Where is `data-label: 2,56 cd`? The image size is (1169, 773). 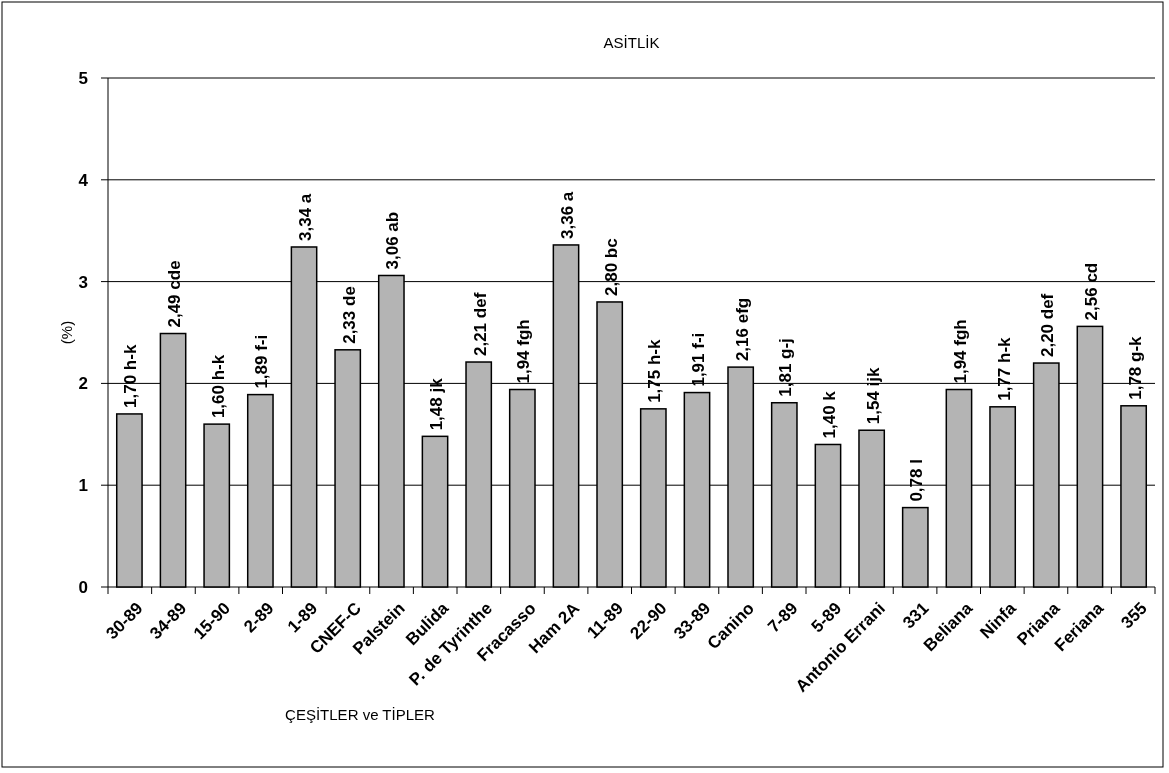 data-label: 2,56 cd is located at coordinates (1091, 291).